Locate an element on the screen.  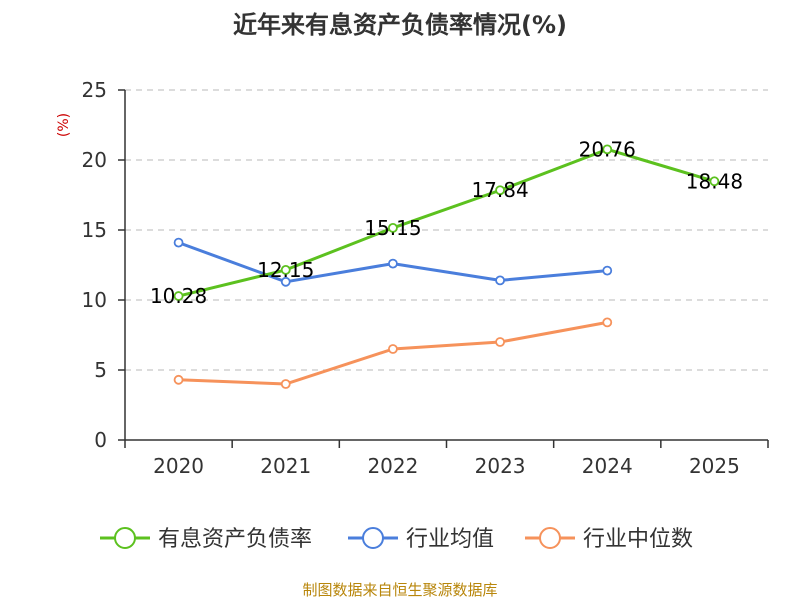
x-tick-label: 2023 is located at coordinates (500, 466).